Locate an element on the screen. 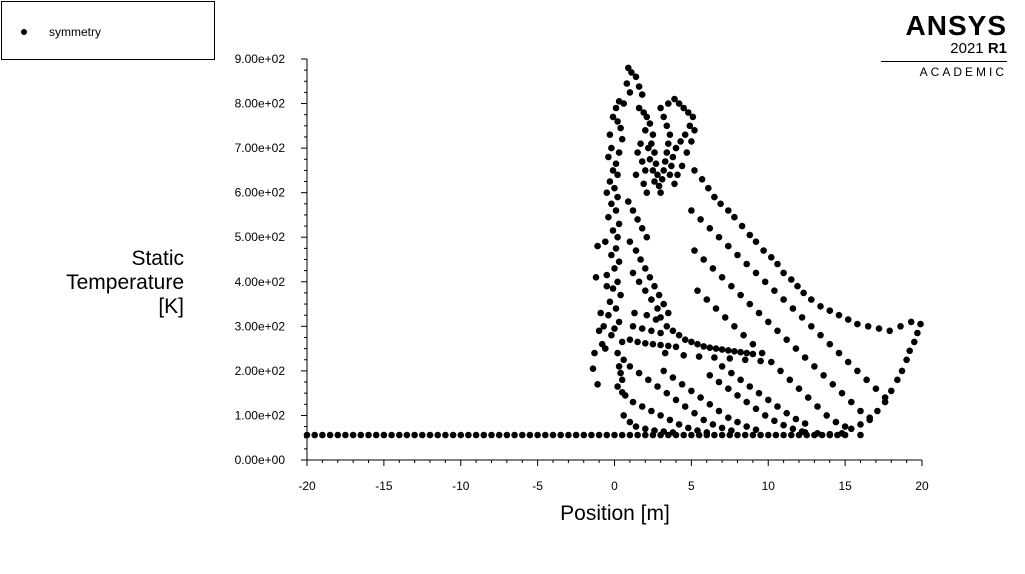 This screenshot has height=574, width=1025. x-tick-label: 0 is located at coordinates (614, 486).